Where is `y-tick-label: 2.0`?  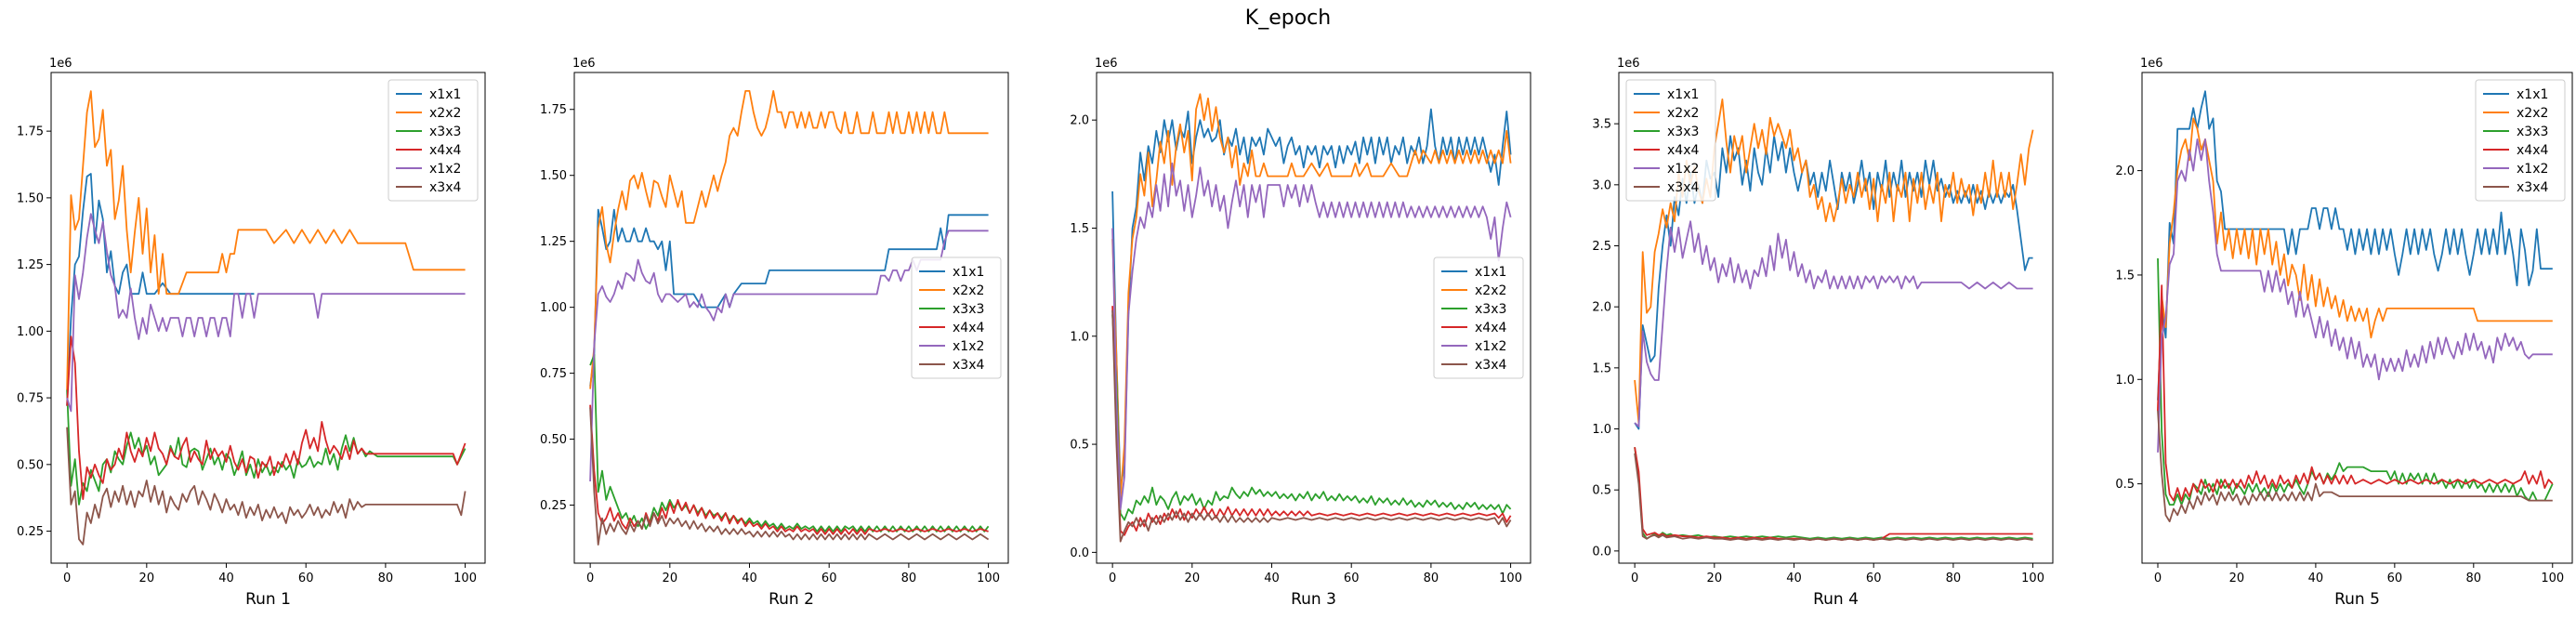
y-tick-label: 2.0 is located at coordinates (1601, 308).